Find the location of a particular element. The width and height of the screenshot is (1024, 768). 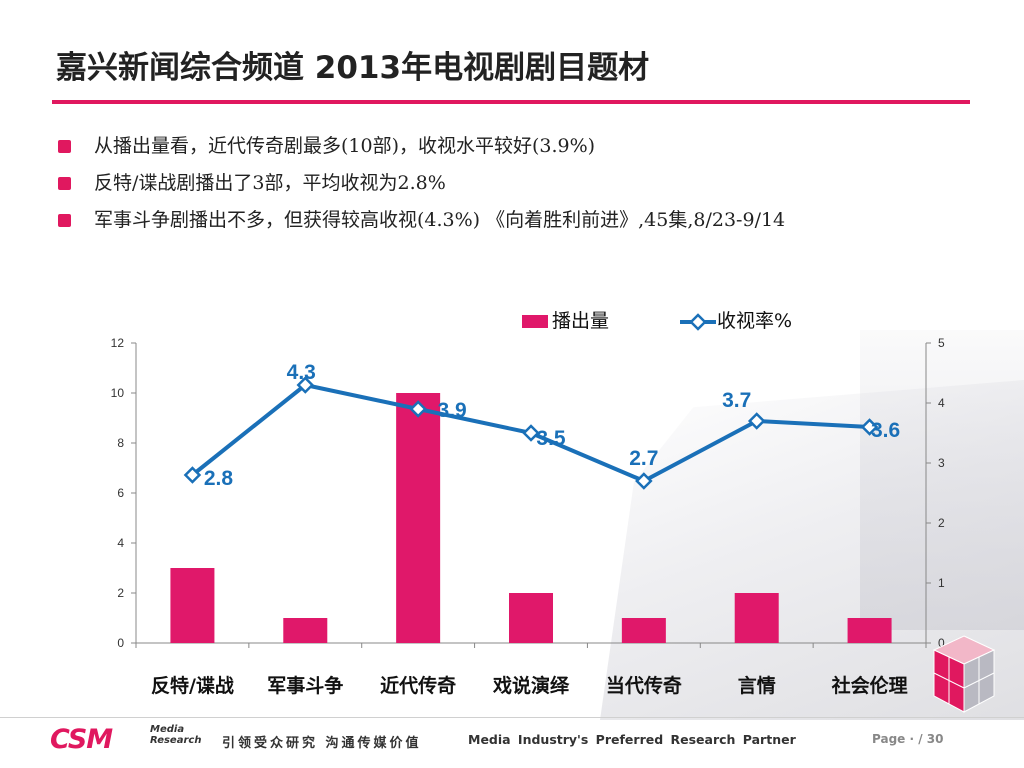

bullet-text: 从播出量看，近代传奇剧最多(10部)，收视水平较好(3.9%) is located at coordinates (345, 146).